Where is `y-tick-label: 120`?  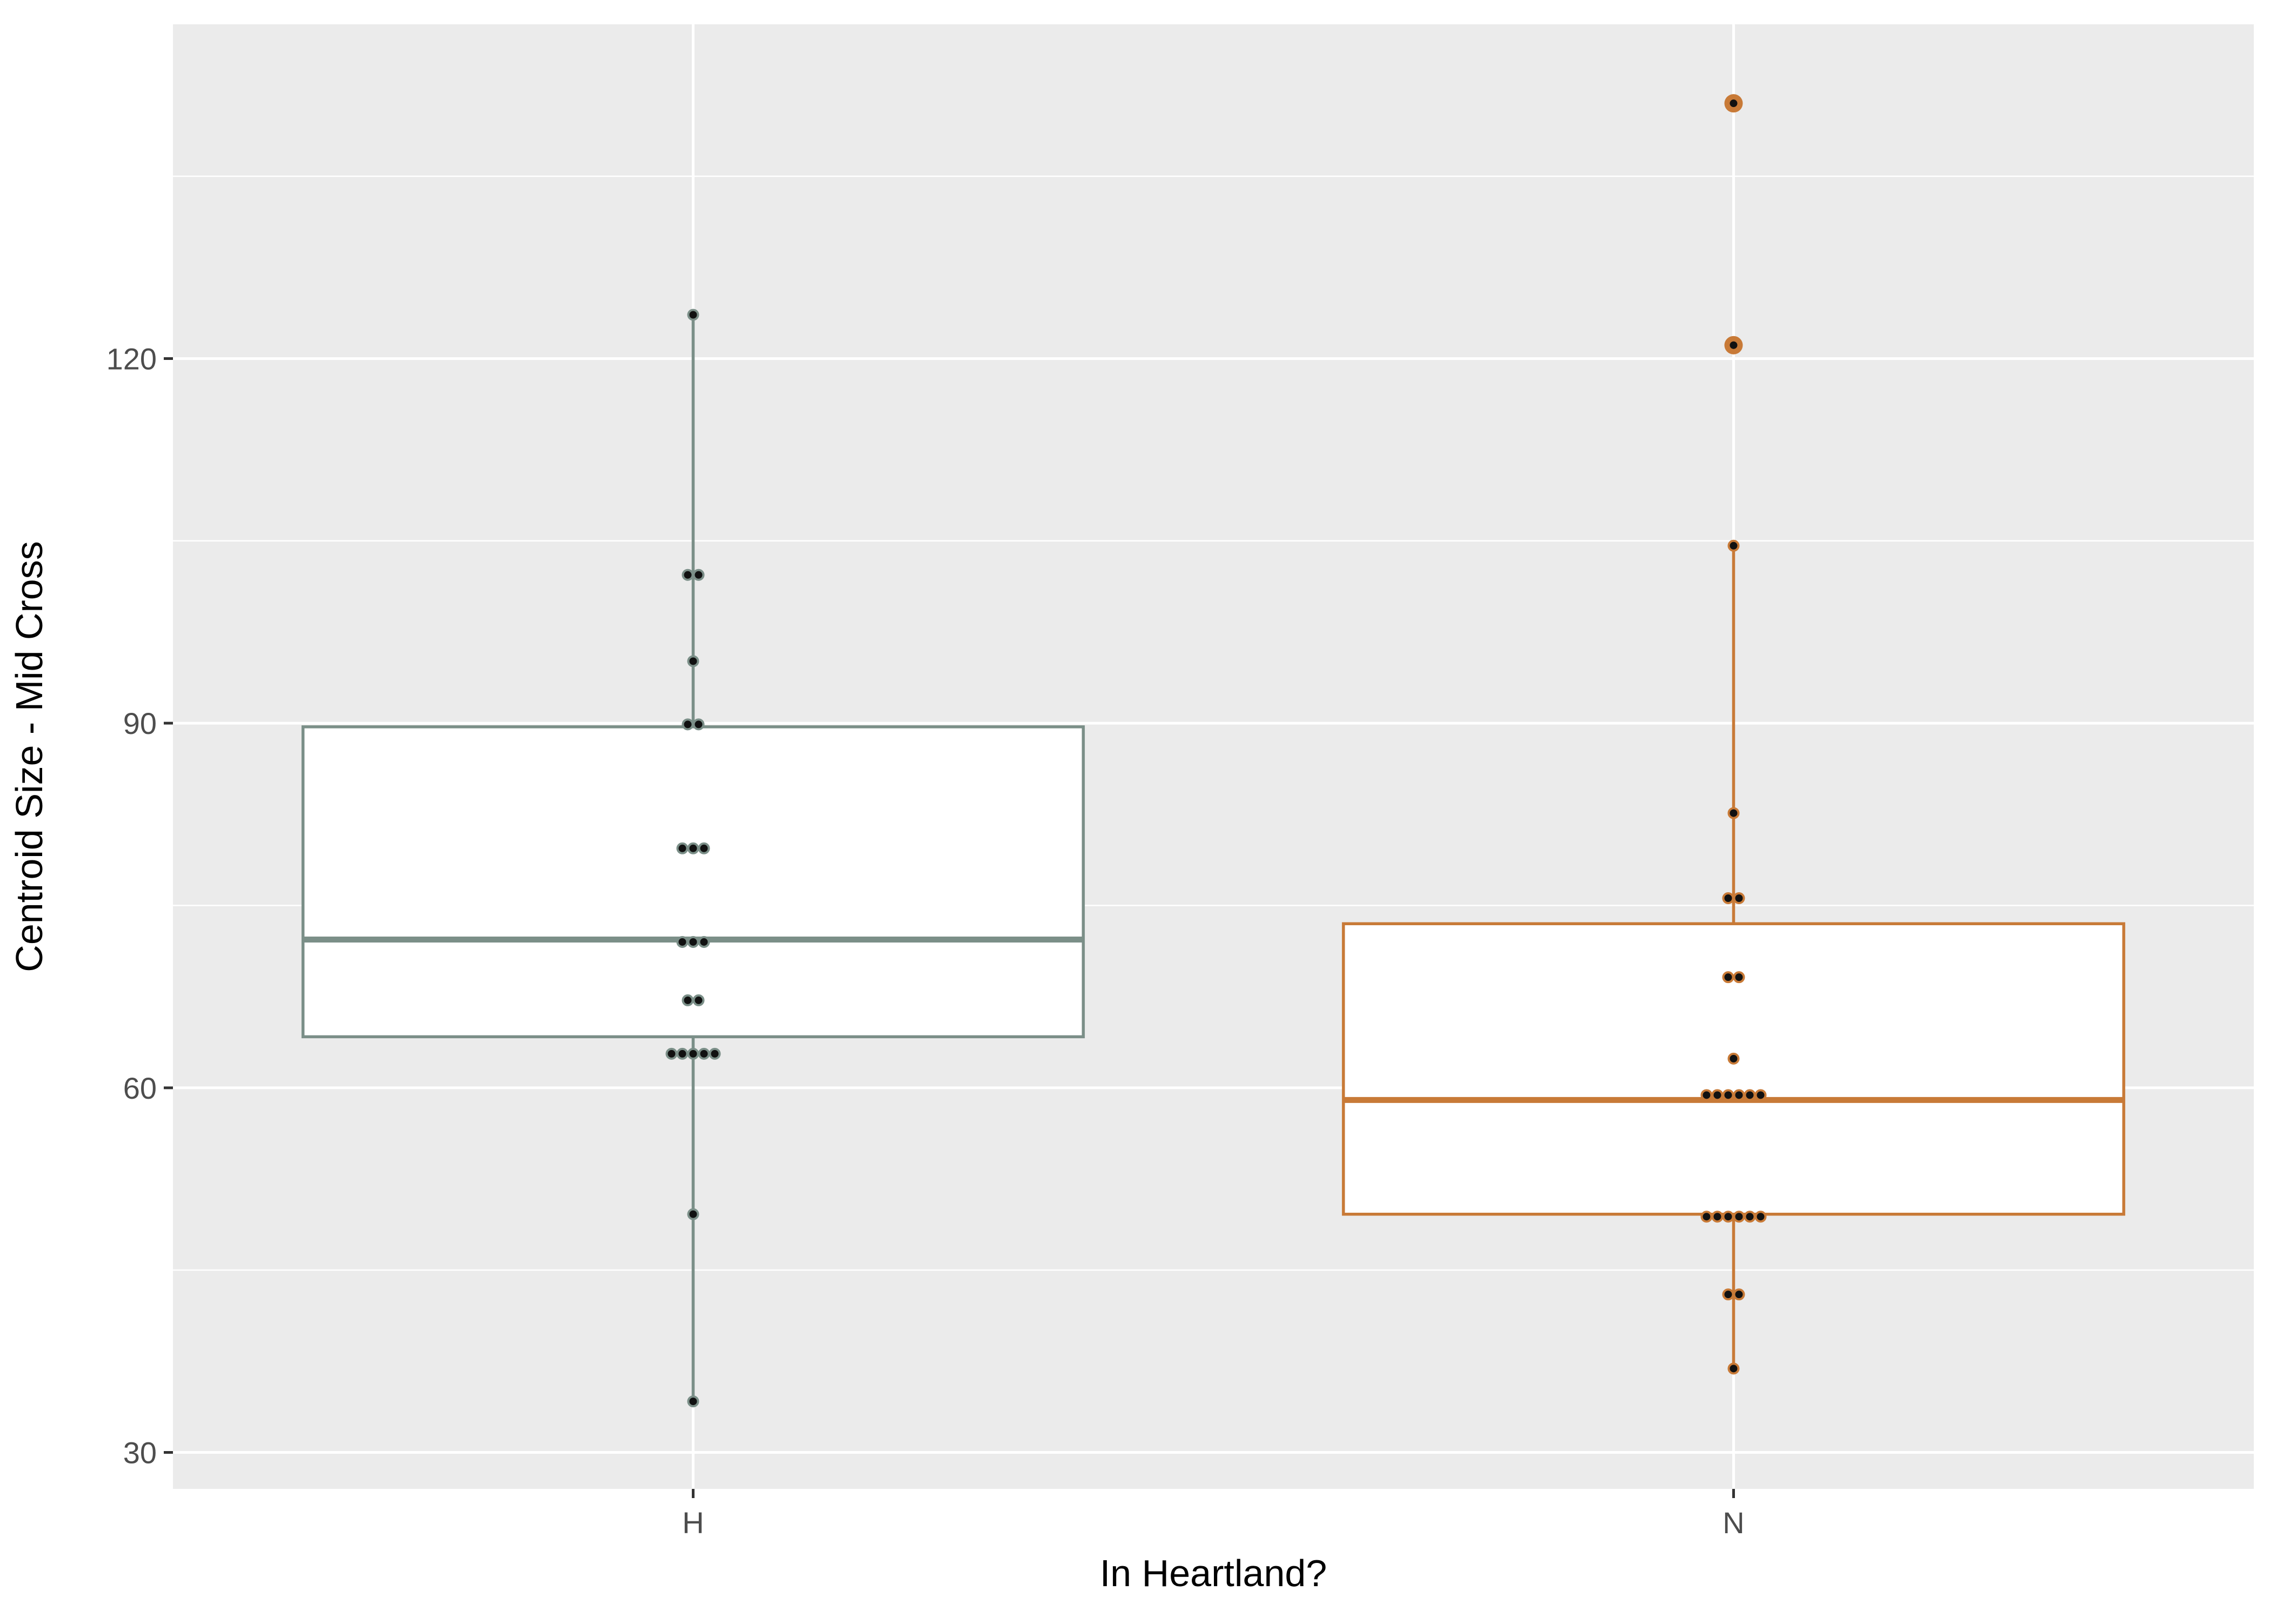
y-tick-label: 120 is located at coordinates (131, 359).